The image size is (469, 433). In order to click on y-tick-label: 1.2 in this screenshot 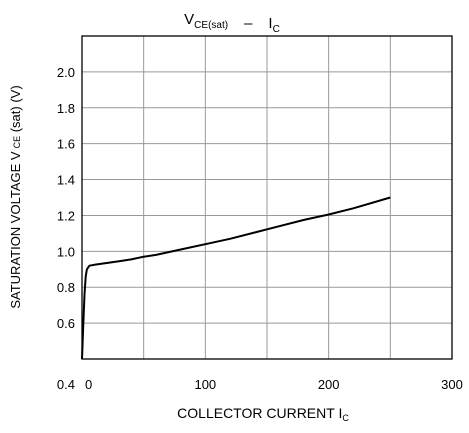, I will do `click(66, 215)`.